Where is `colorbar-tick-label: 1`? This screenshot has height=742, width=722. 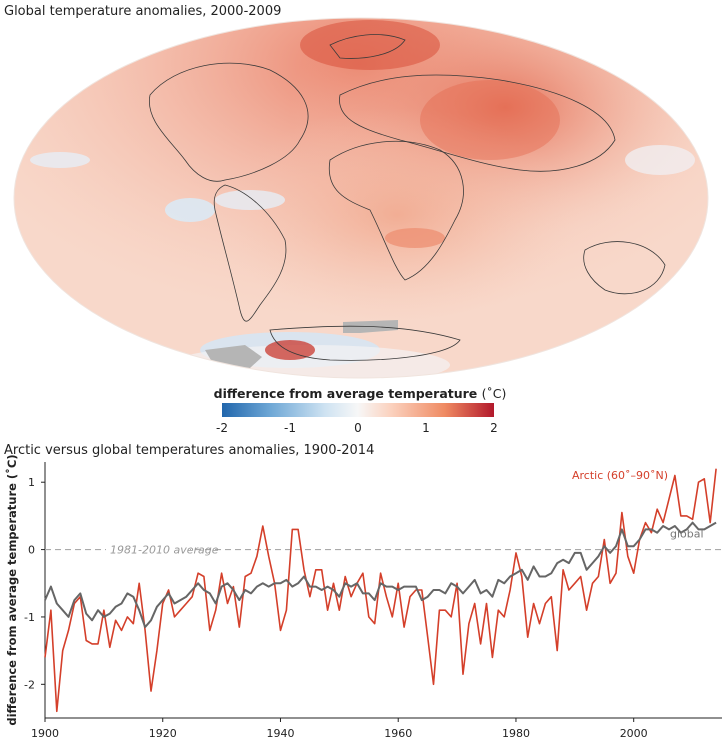
colorbar-tick-label: 1 is located at coordinates (426, 428).